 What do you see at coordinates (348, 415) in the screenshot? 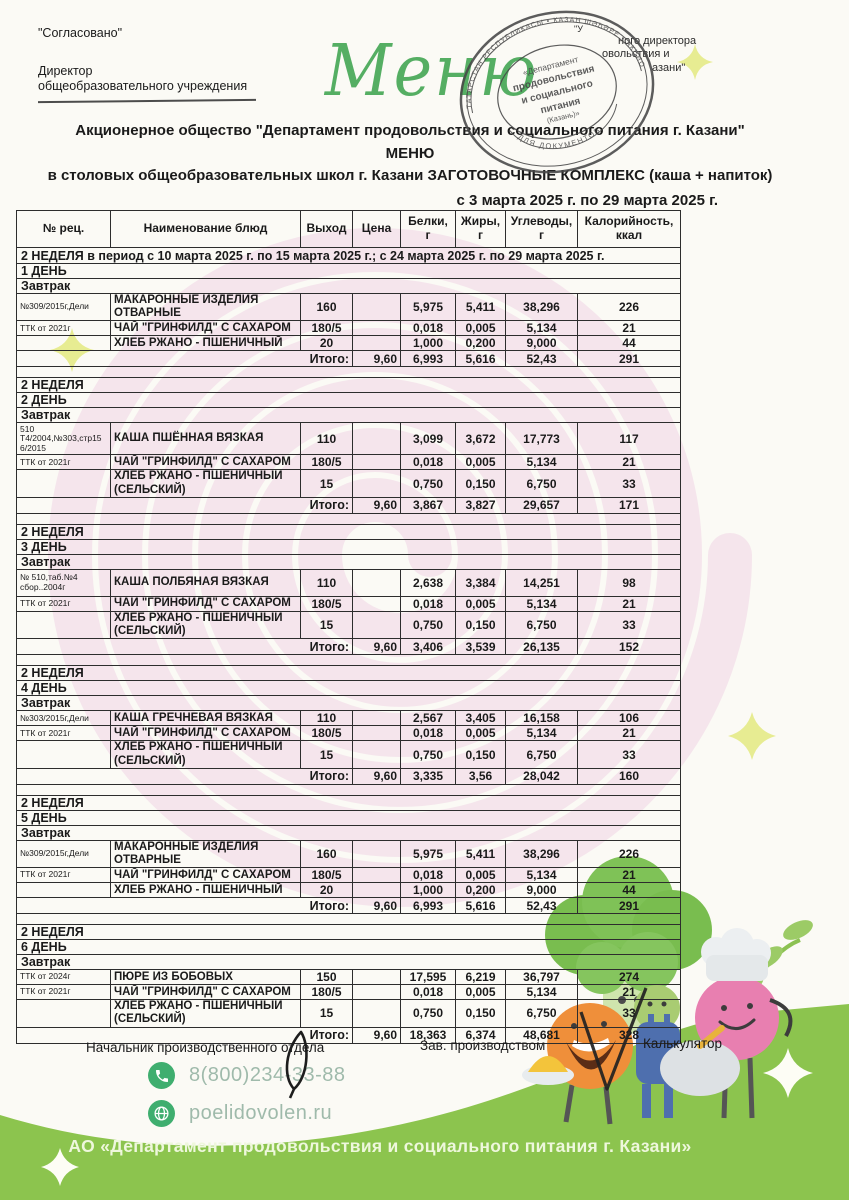
I see `meal-label: Завтрак` at bounding box center [348, 415].